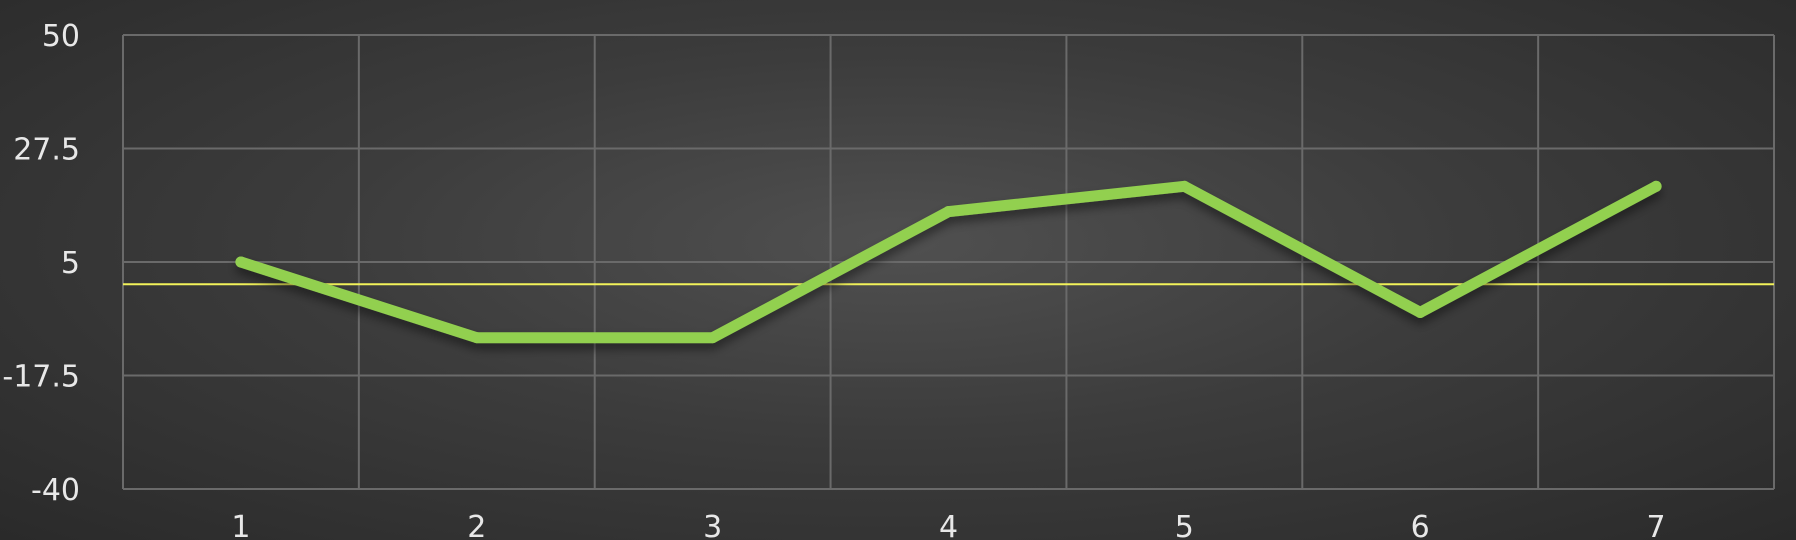 This screenshot has height=540, width=1796. Describe the element at coordinates (712, 525) in the screenshot. I see `x-tick-label: 3` at that location.